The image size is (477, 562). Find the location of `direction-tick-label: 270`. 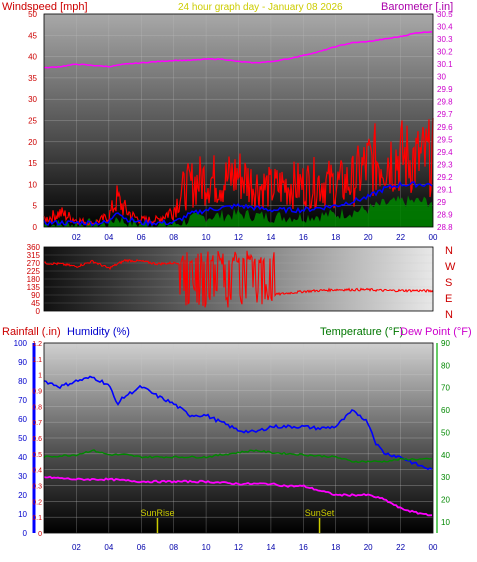

direction-tick-label: 270 is located at coordinates (34, 263).